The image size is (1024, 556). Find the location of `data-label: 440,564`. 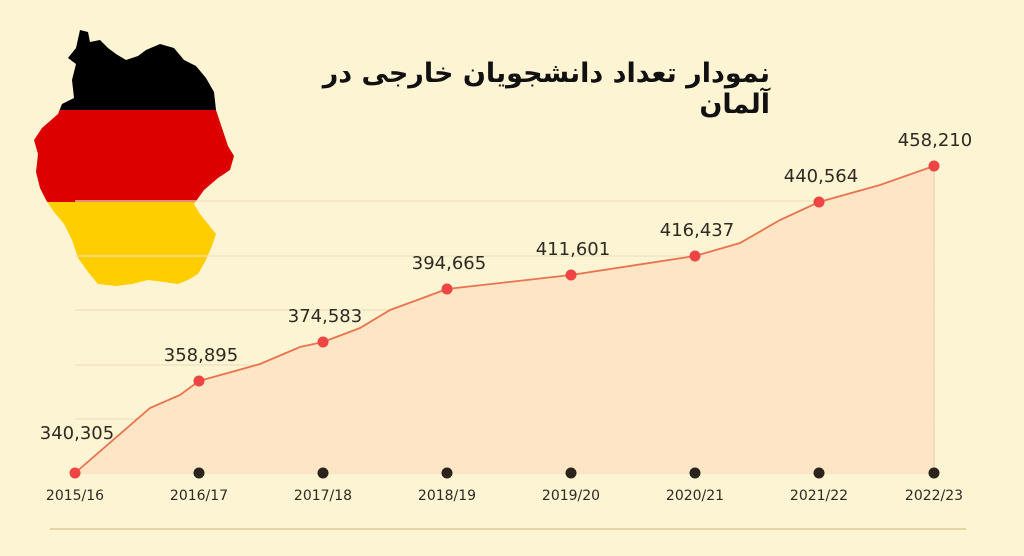

data-label: 440,564 is located at coordinates (821, 176).